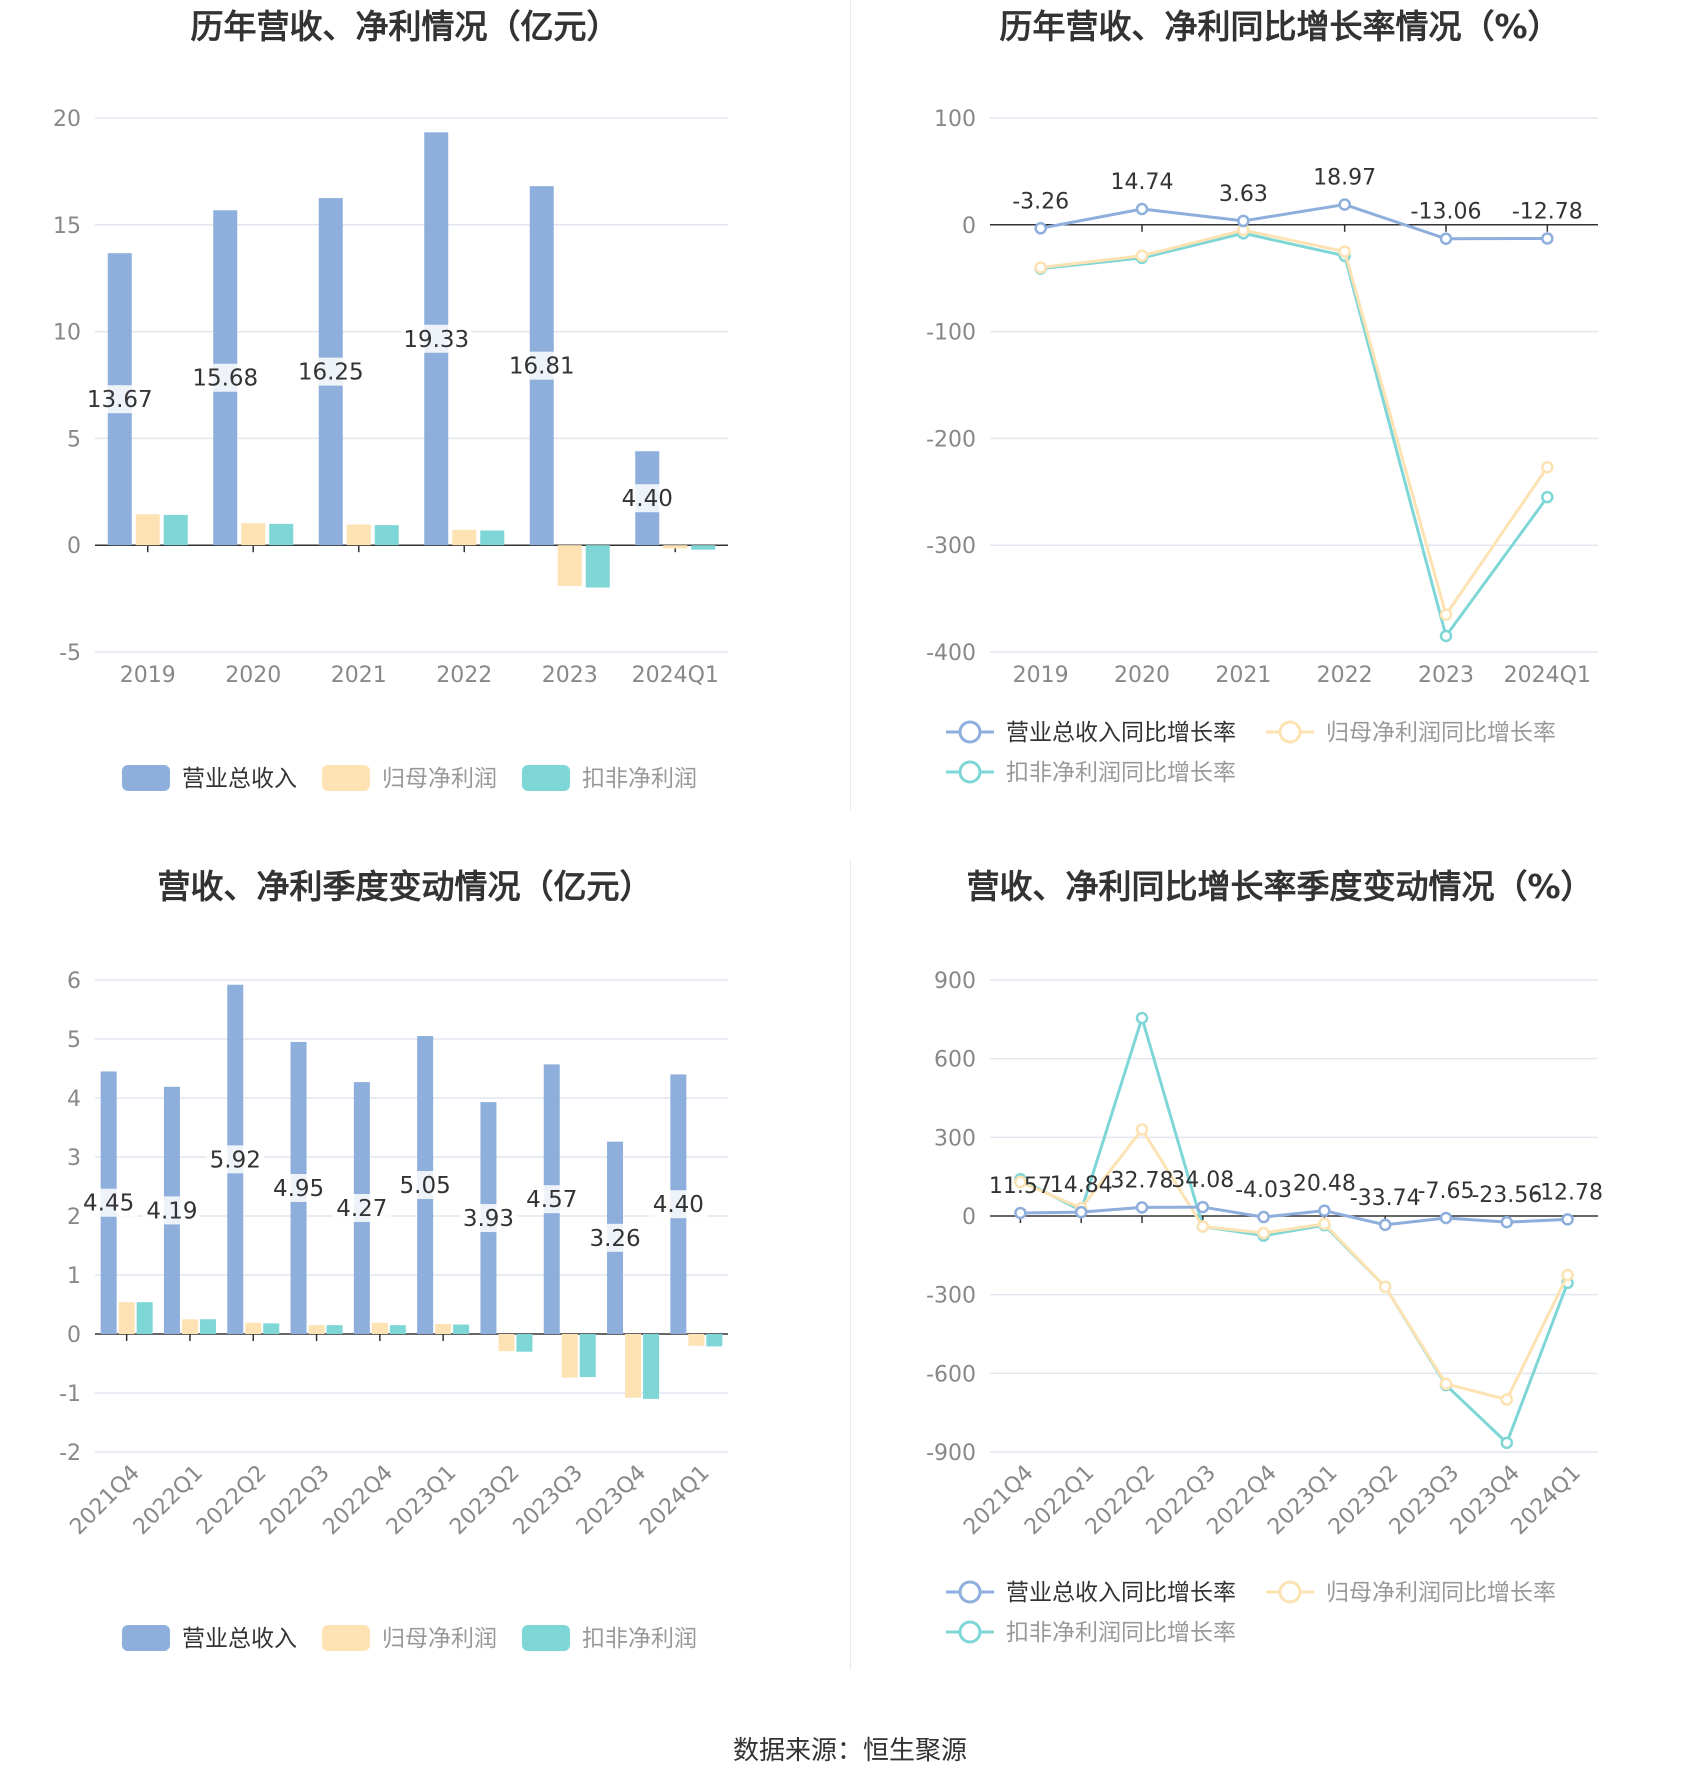 Image resolution: width=1700 pixels, height=1782 pixels. I want to click on chart2-data-label: -13.06, so click(1446, 212).